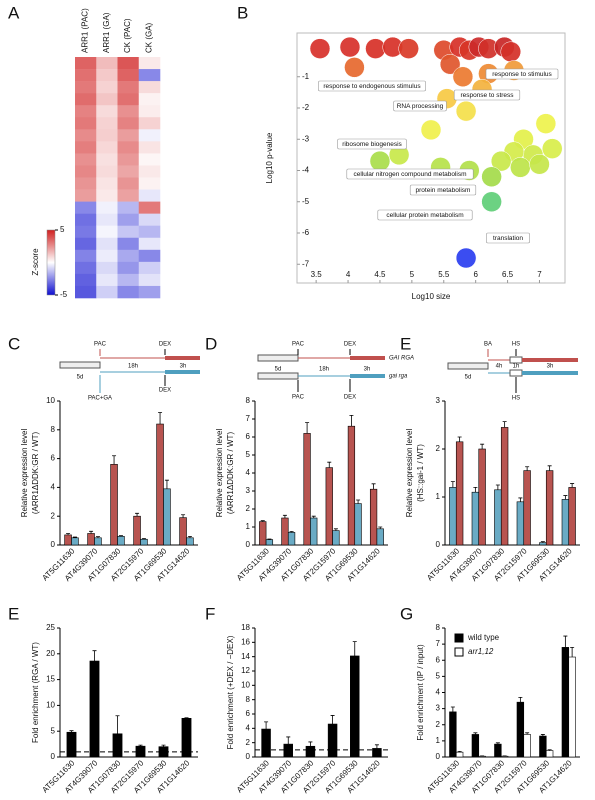  I want to click on y-tick-label: 1, so click(438, 740).